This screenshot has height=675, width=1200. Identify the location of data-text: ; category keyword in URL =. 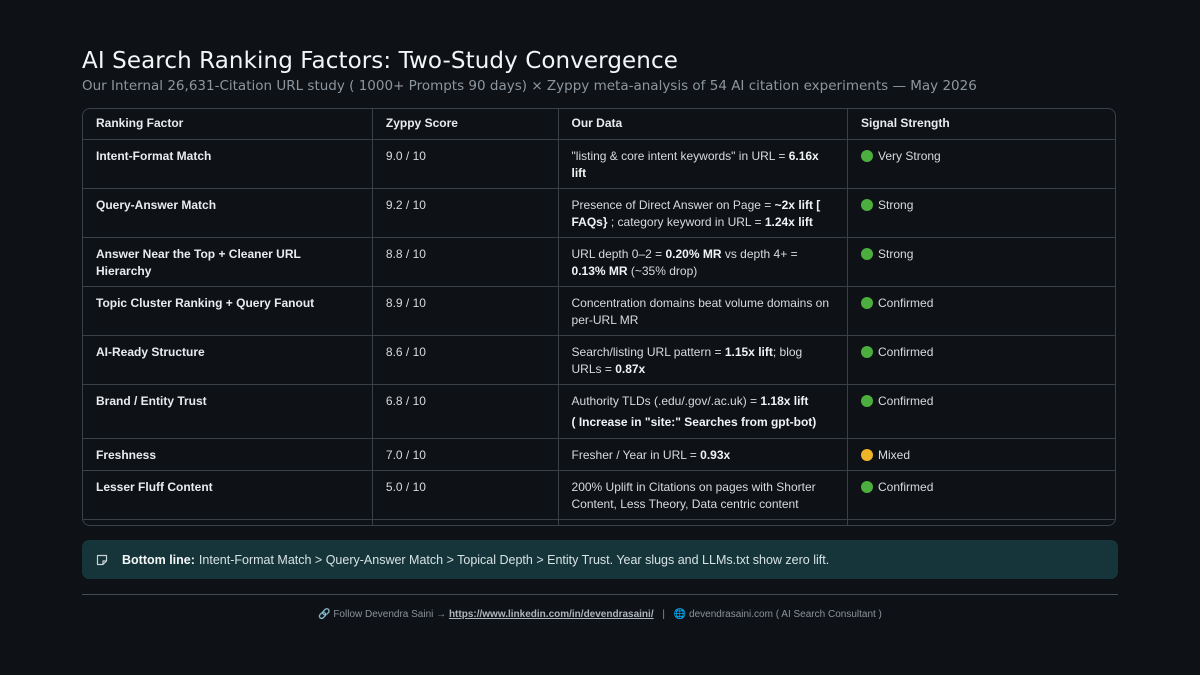
(686, 221).